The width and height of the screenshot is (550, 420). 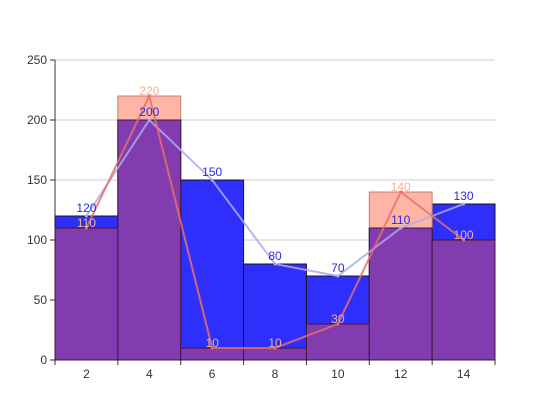 I want to click on x-tick-label: 14, so click(x=464, y=374).